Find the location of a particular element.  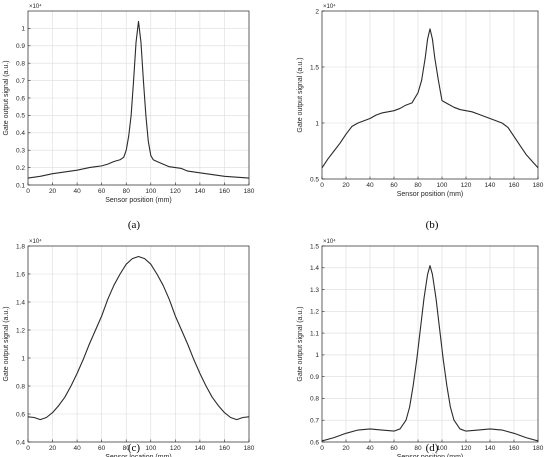

panel-caption: (c) is located at coordinates (134, 448).